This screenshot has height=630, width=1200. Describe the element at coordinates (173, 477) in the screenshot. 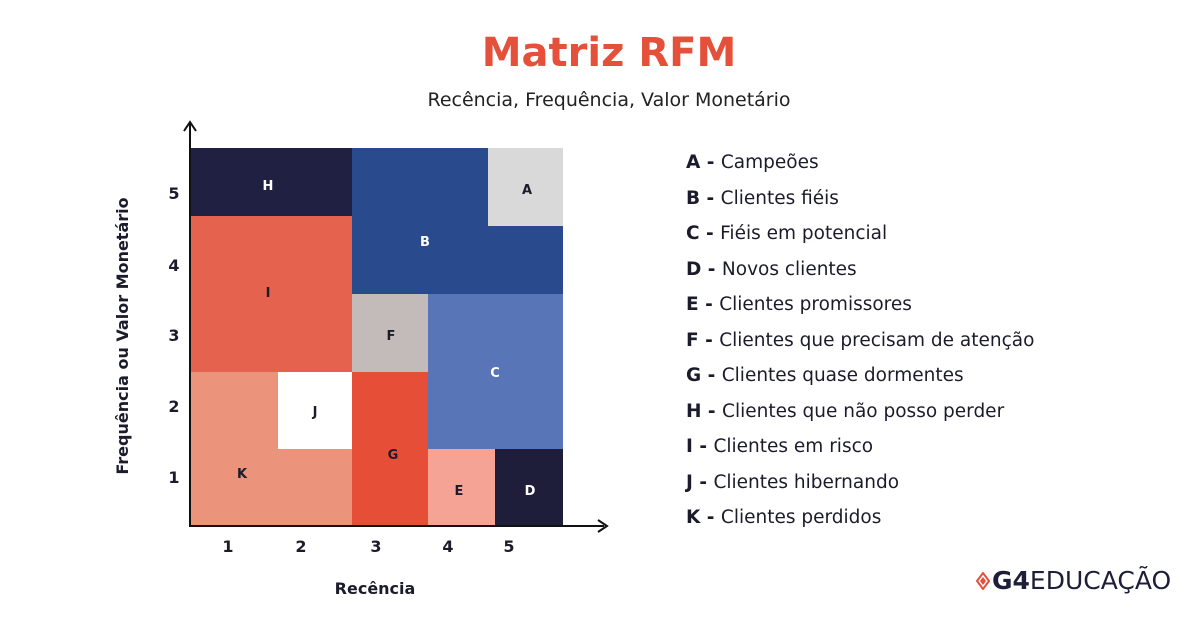

I see `y-tick-label: 1` at that location.